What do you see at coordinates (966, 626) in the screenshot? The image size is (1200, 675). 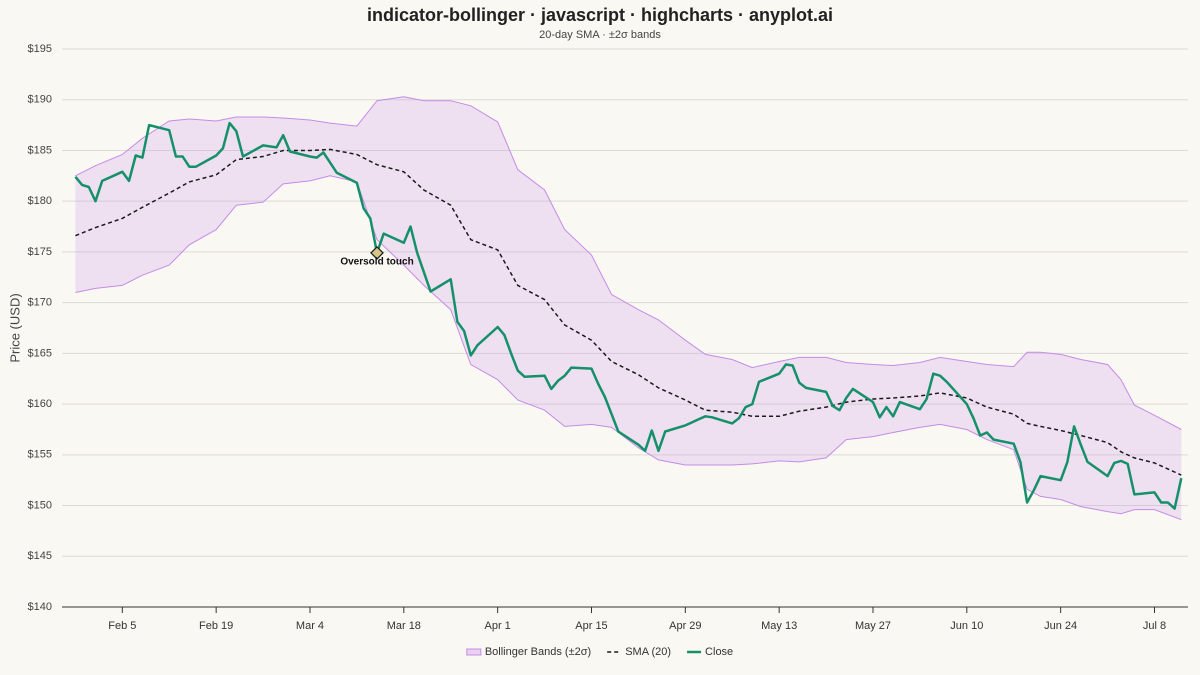 I see `x-tick-label: Jun 10` at bounding box center [966, 626].